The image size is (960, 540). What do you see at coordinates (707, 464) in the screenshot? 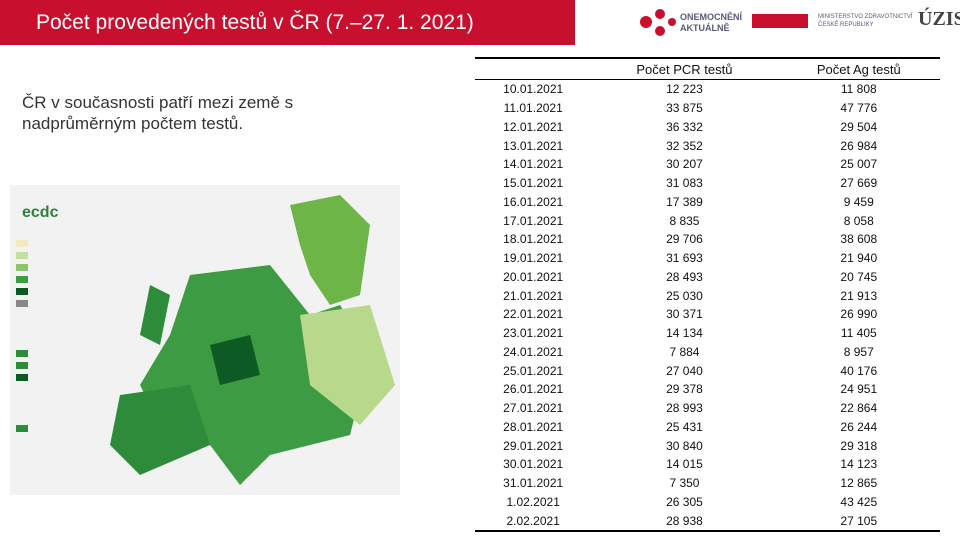
I see `table-row: 30.01.2021 14 015 14 123` at bounding box center [707, 464].